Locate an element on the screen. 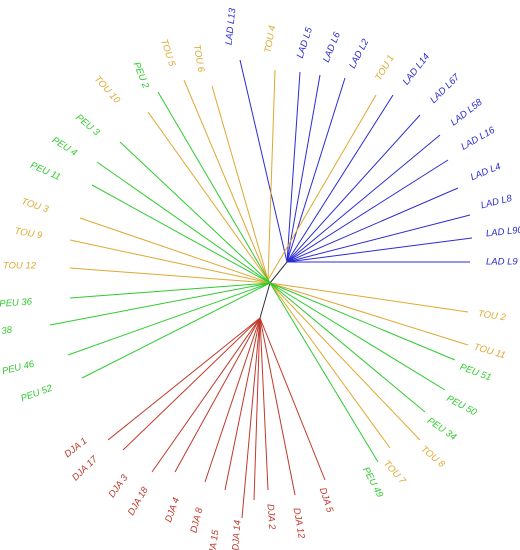  leaf-label-lad-l9: LAD L9 is located at coordinates (502, 262).